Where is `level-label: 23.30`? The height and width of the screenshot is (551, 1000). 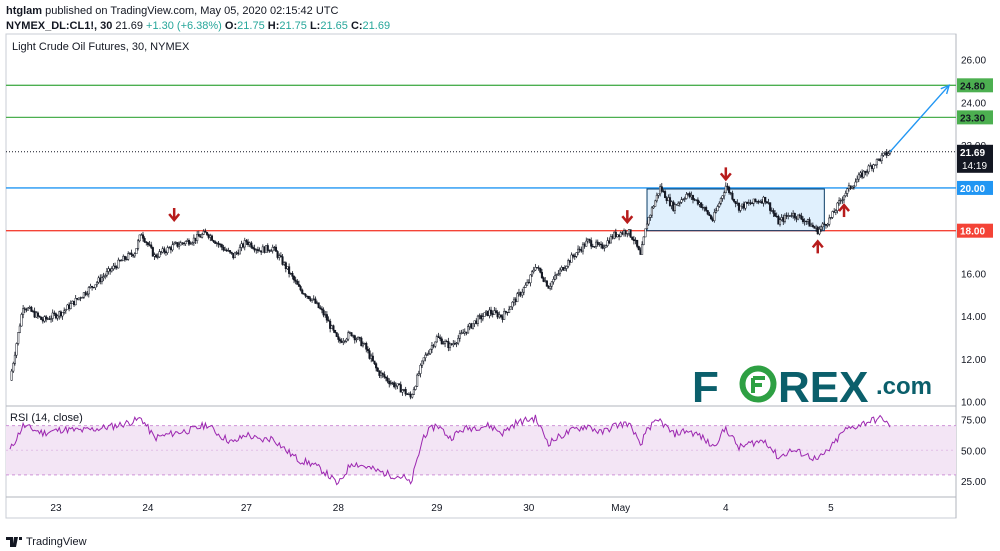 level-label: 23.30 is located at coordinates (972, 118).